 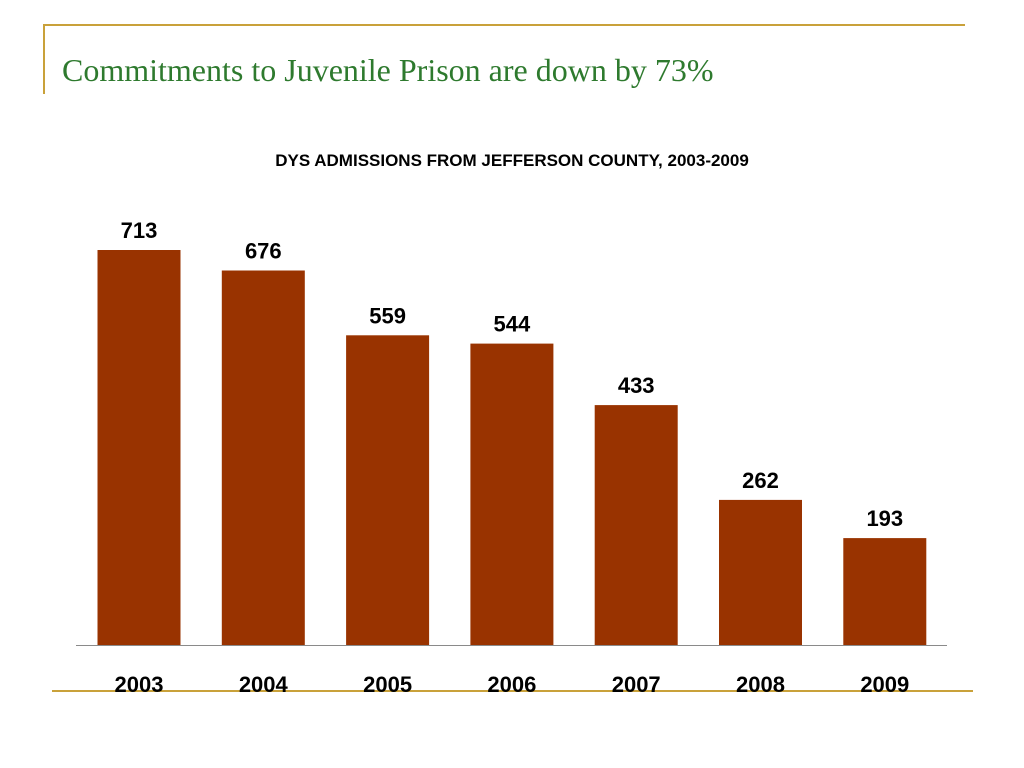 I want to click on data-label-2006: 544, so click(x=512, y=324).